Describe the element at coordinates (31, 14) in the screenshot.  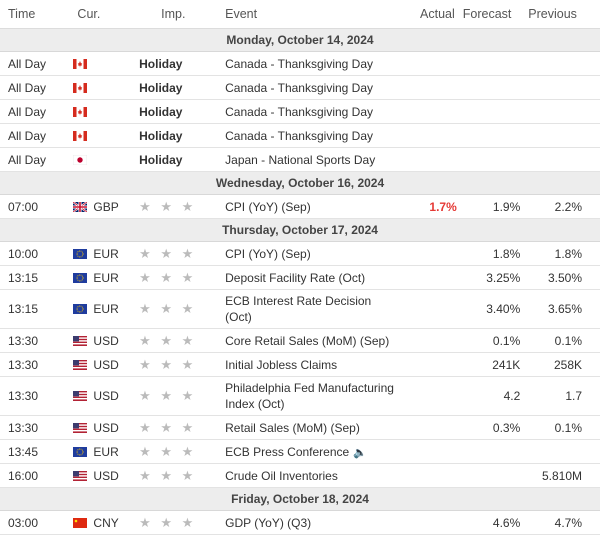
I see `header-time: Time` at that location.